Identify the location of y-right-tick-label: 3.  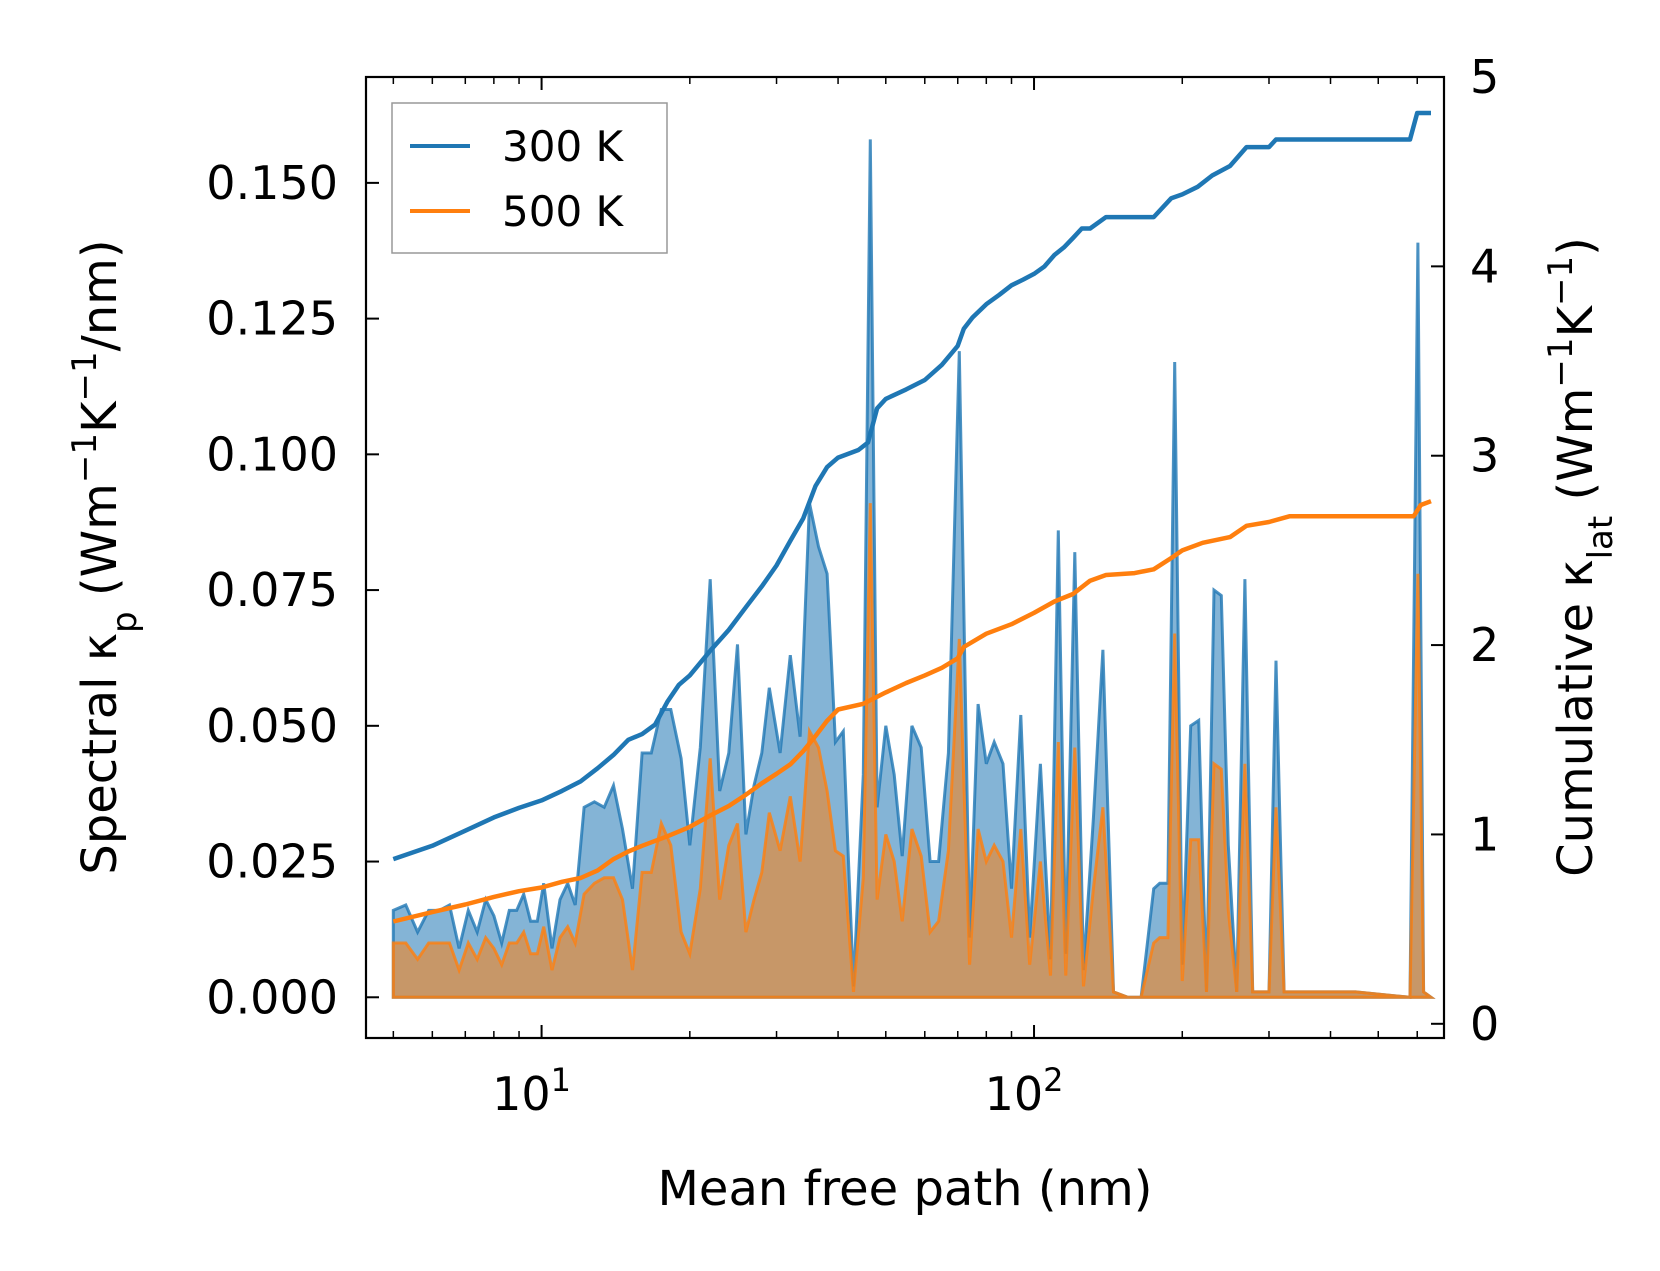
(1484, 456).